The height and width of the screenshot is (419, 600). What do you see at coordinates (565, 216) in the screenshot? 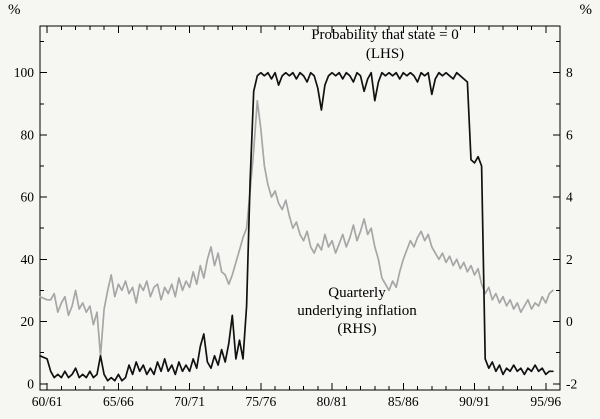
I see `right-axis: -2 0 2 4 6 8` at bounding box center [565, 216].